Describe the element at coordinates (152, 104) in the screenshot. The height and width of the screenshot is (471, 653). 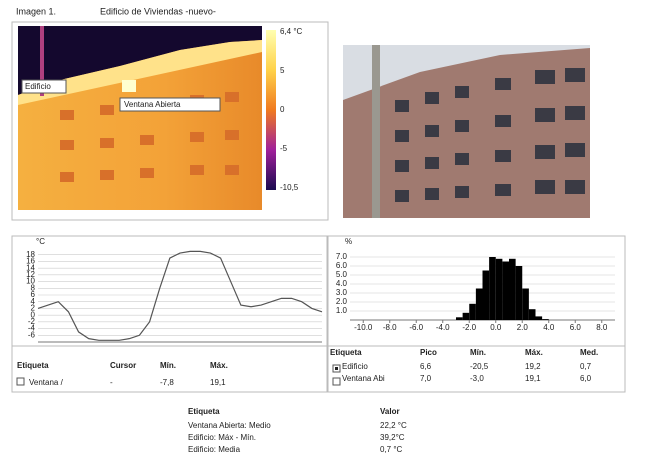
I see `thermal-label: Ventana Abierta` at that location.